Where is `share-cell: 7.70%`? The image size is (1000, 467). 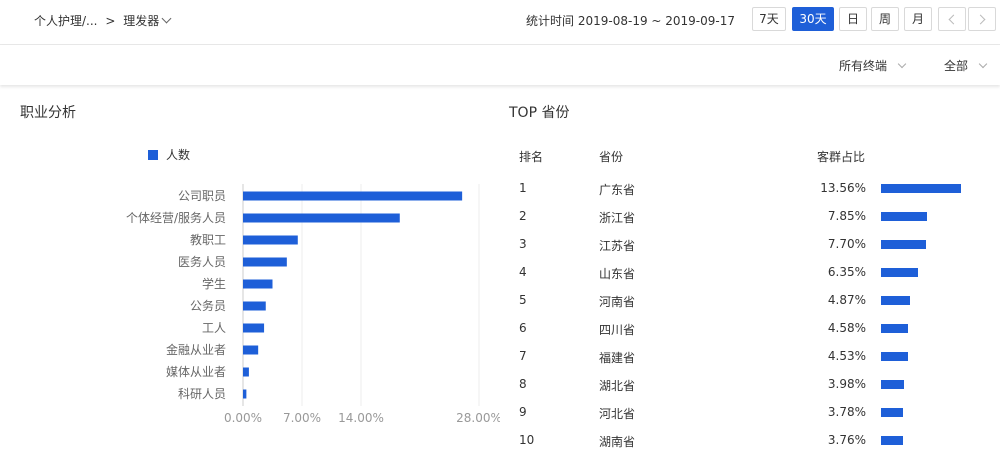 share-cell: 7.70% is located at coordinates (846, 244).